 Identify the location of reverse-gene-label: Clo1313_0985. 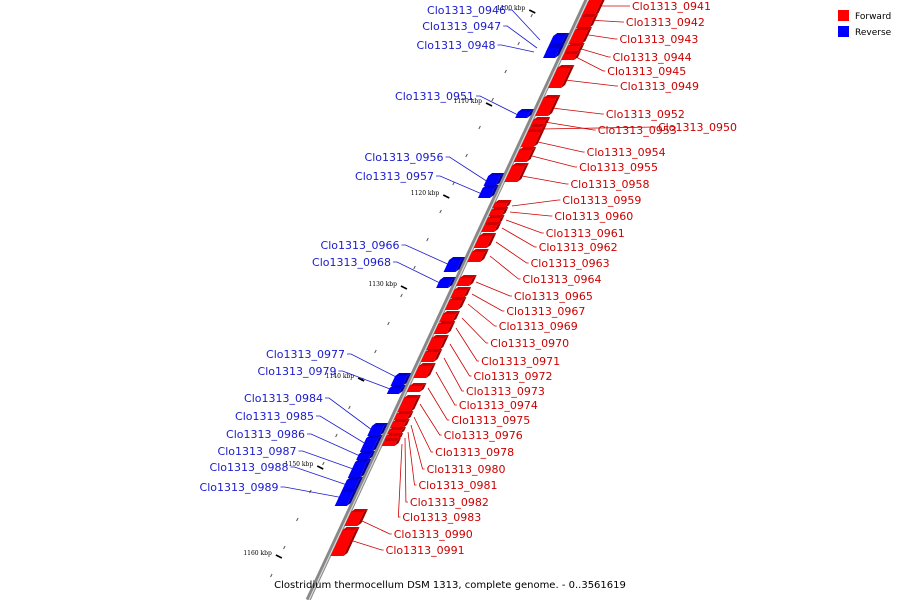
(274, 416).